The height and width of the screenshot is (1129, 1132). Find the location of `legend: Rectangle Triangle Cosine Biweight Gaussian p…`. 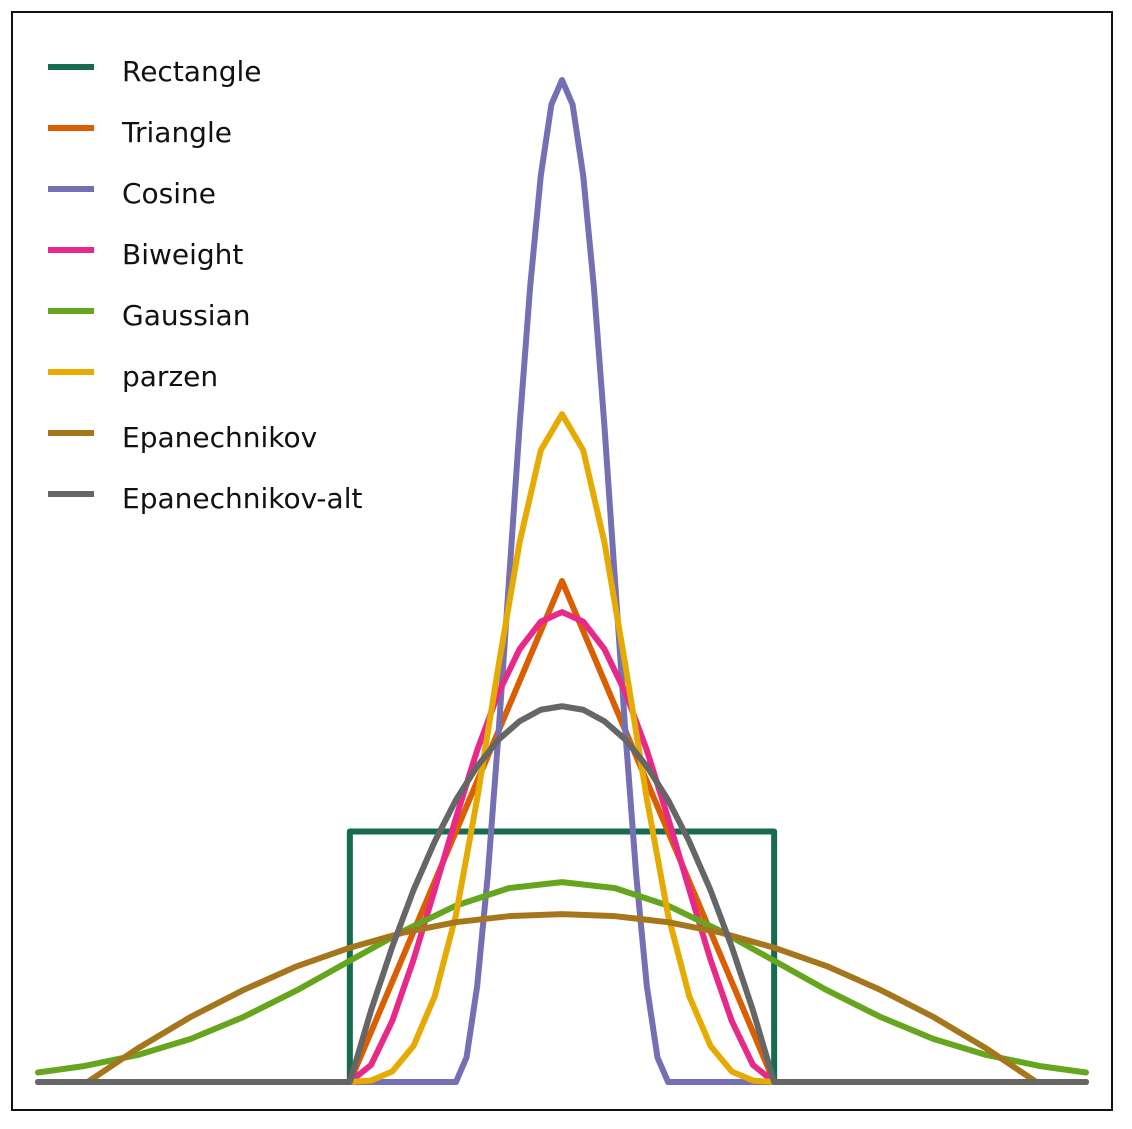

legend: Rectangle Triangle Cosine Biweight Gaussian p… is located at coordinates (205, 285).